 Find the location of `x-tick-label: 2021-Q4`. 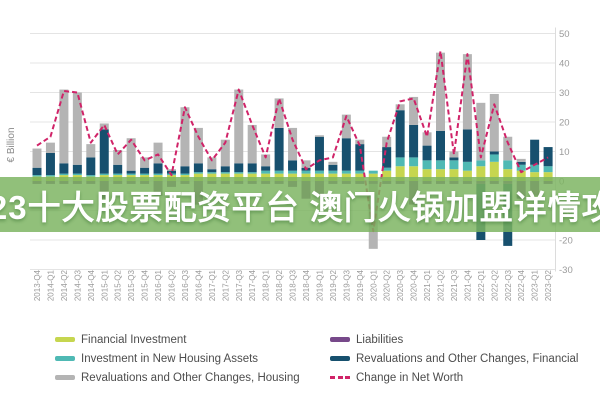

x-tick-label: 2021-Q4 is located at coordinates (467, 285).